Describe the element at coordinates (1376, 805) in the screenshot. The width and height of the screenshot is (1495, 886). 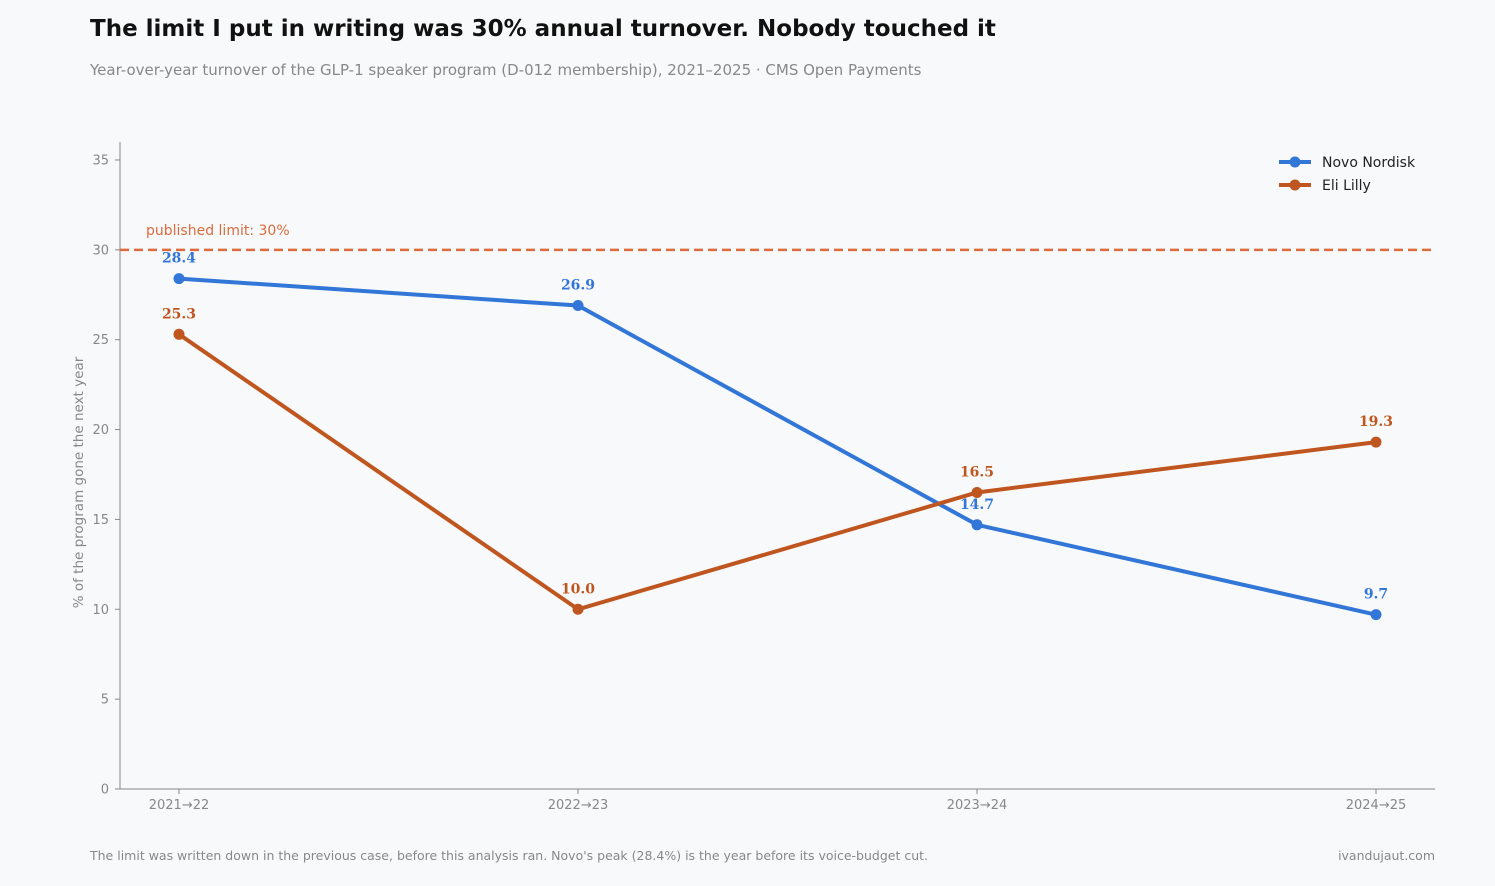
I see `x-tick-label: 2024→25` at that location.